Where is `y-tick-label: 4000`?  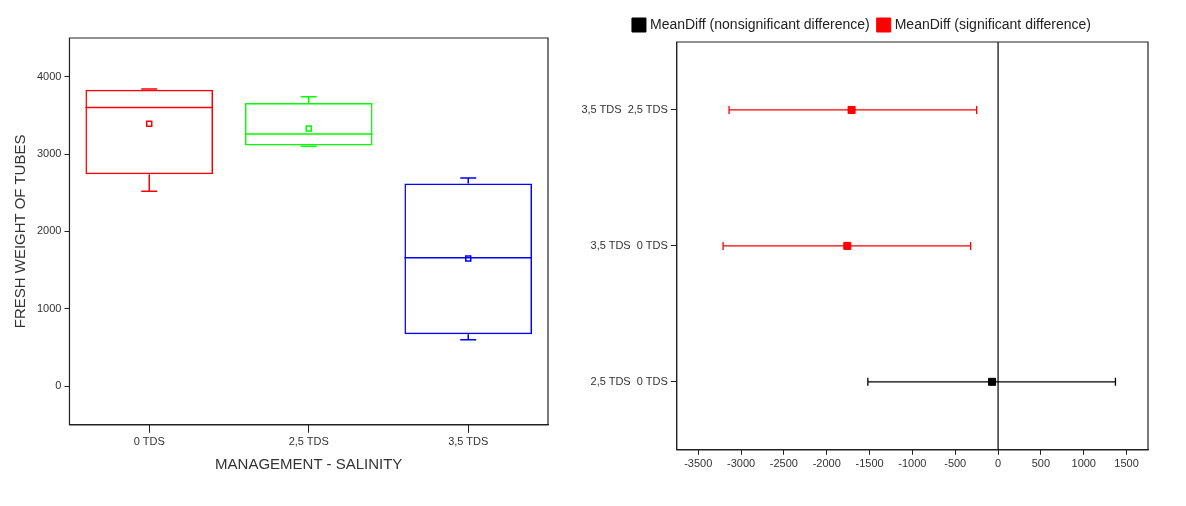 y-tick-label: 4000 is located at coordinates (49, 75).